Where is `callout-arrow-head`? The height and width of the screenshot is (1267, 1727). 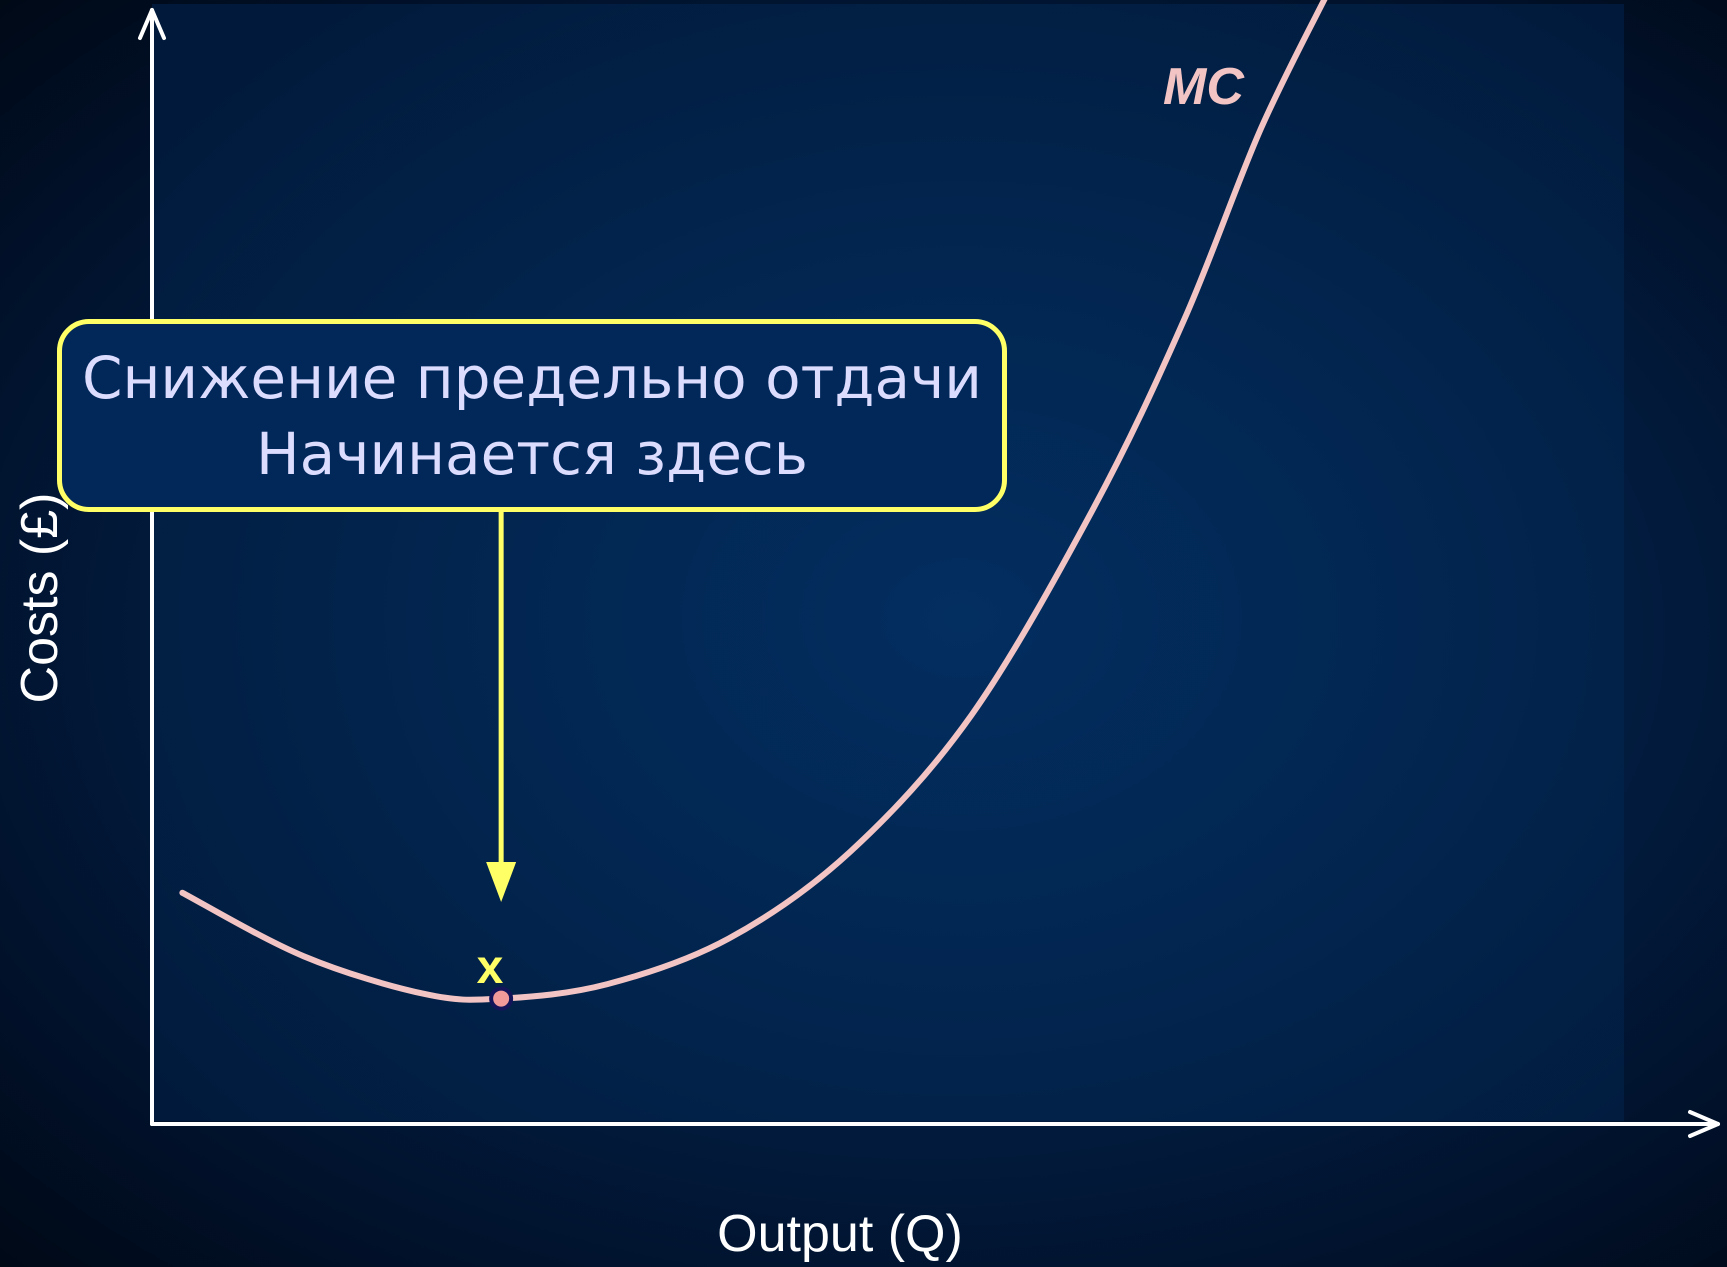 callout-arrow-head is located at coordinates (501, 882).